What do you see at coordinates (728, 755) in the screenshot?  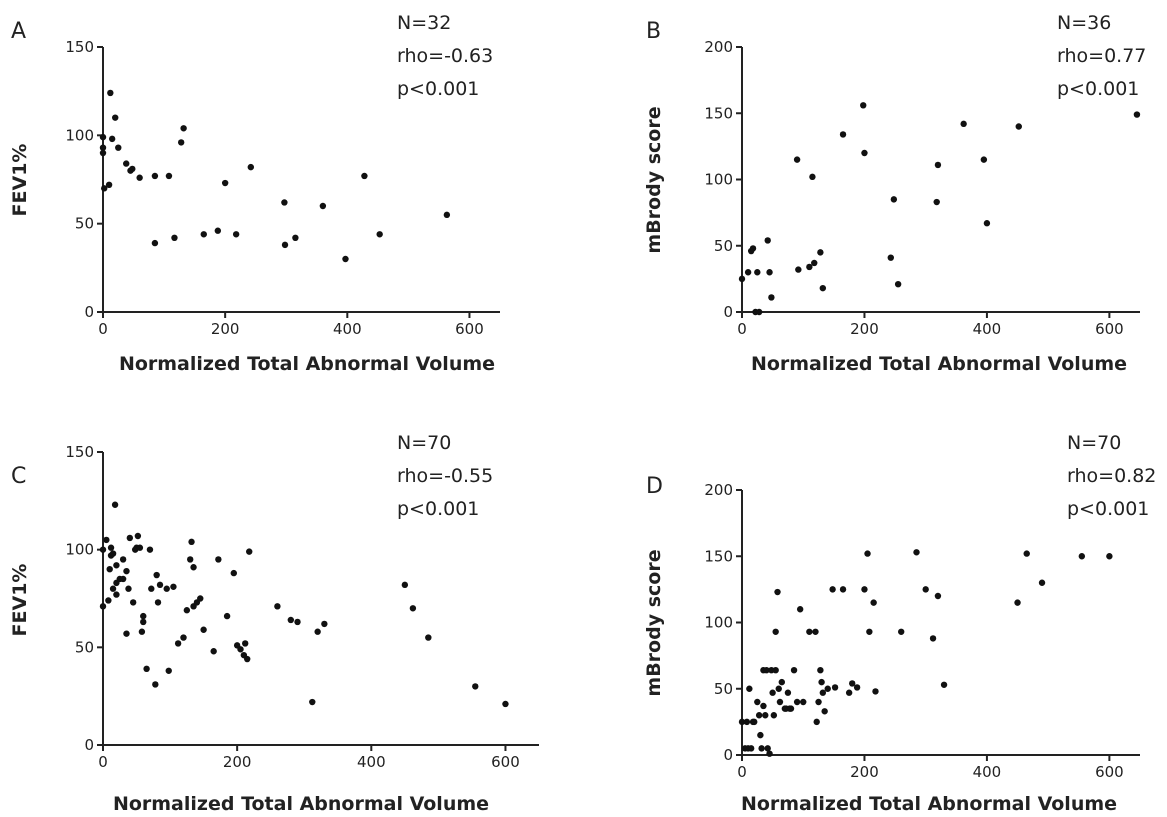 I see `panel-d-y-tick-label: 0` at bounding box center [728, 755].